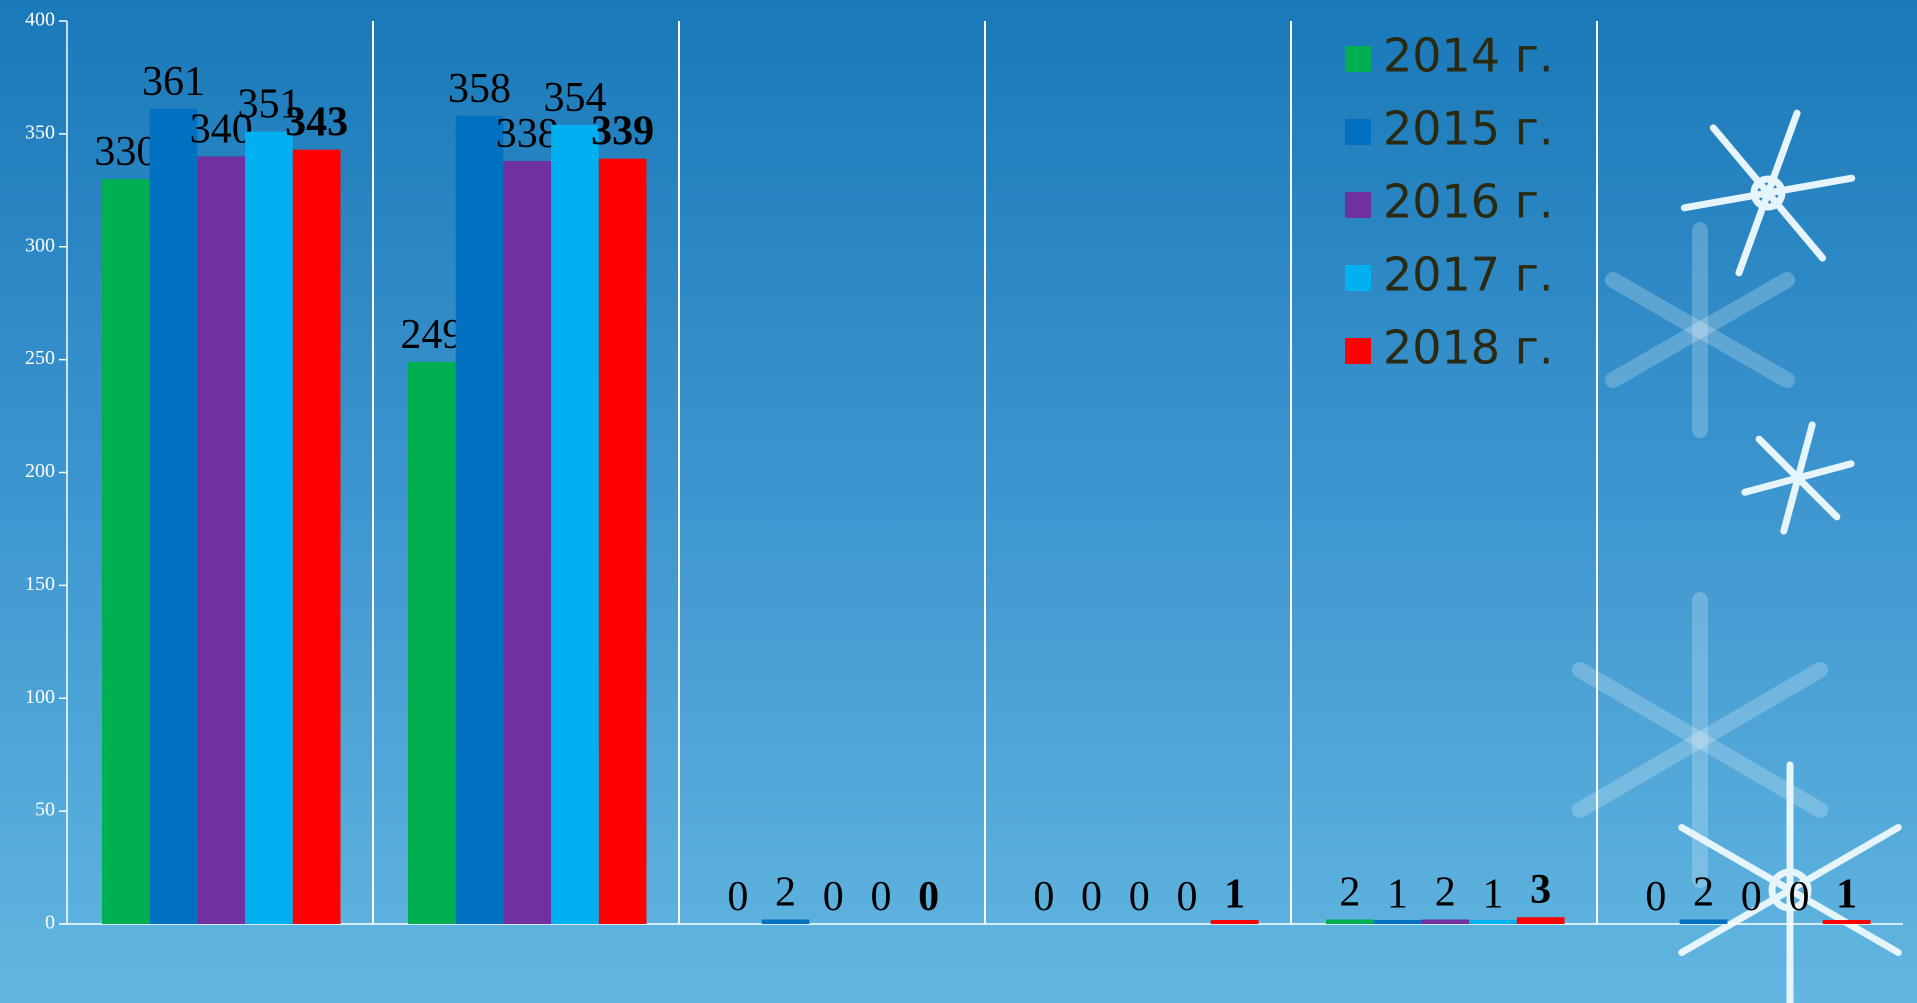 The height and width of the screenshot is (1003, 1917). Describe the element at coordinates (574, 98) in the screenshot. I see `data-label: 354` at that location.